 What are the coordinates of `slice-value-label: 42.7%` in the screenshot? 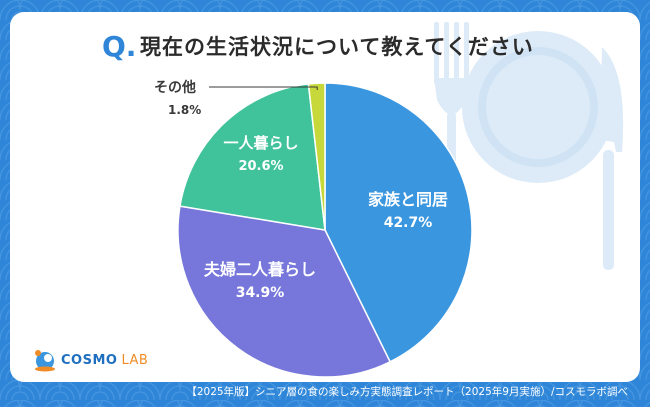 It's located at (408, 223).